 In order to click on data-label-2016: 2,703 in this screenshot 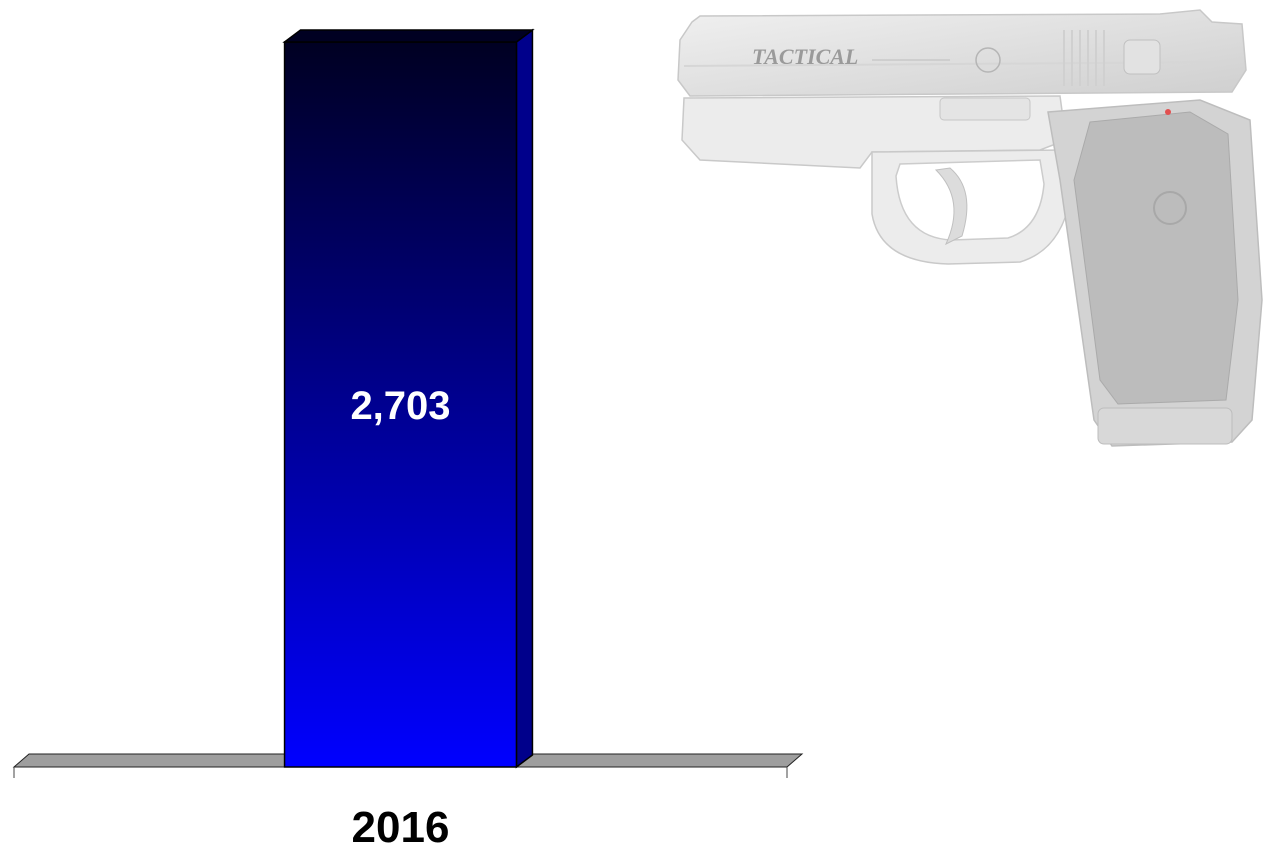, I will do `click(400, 406)`.